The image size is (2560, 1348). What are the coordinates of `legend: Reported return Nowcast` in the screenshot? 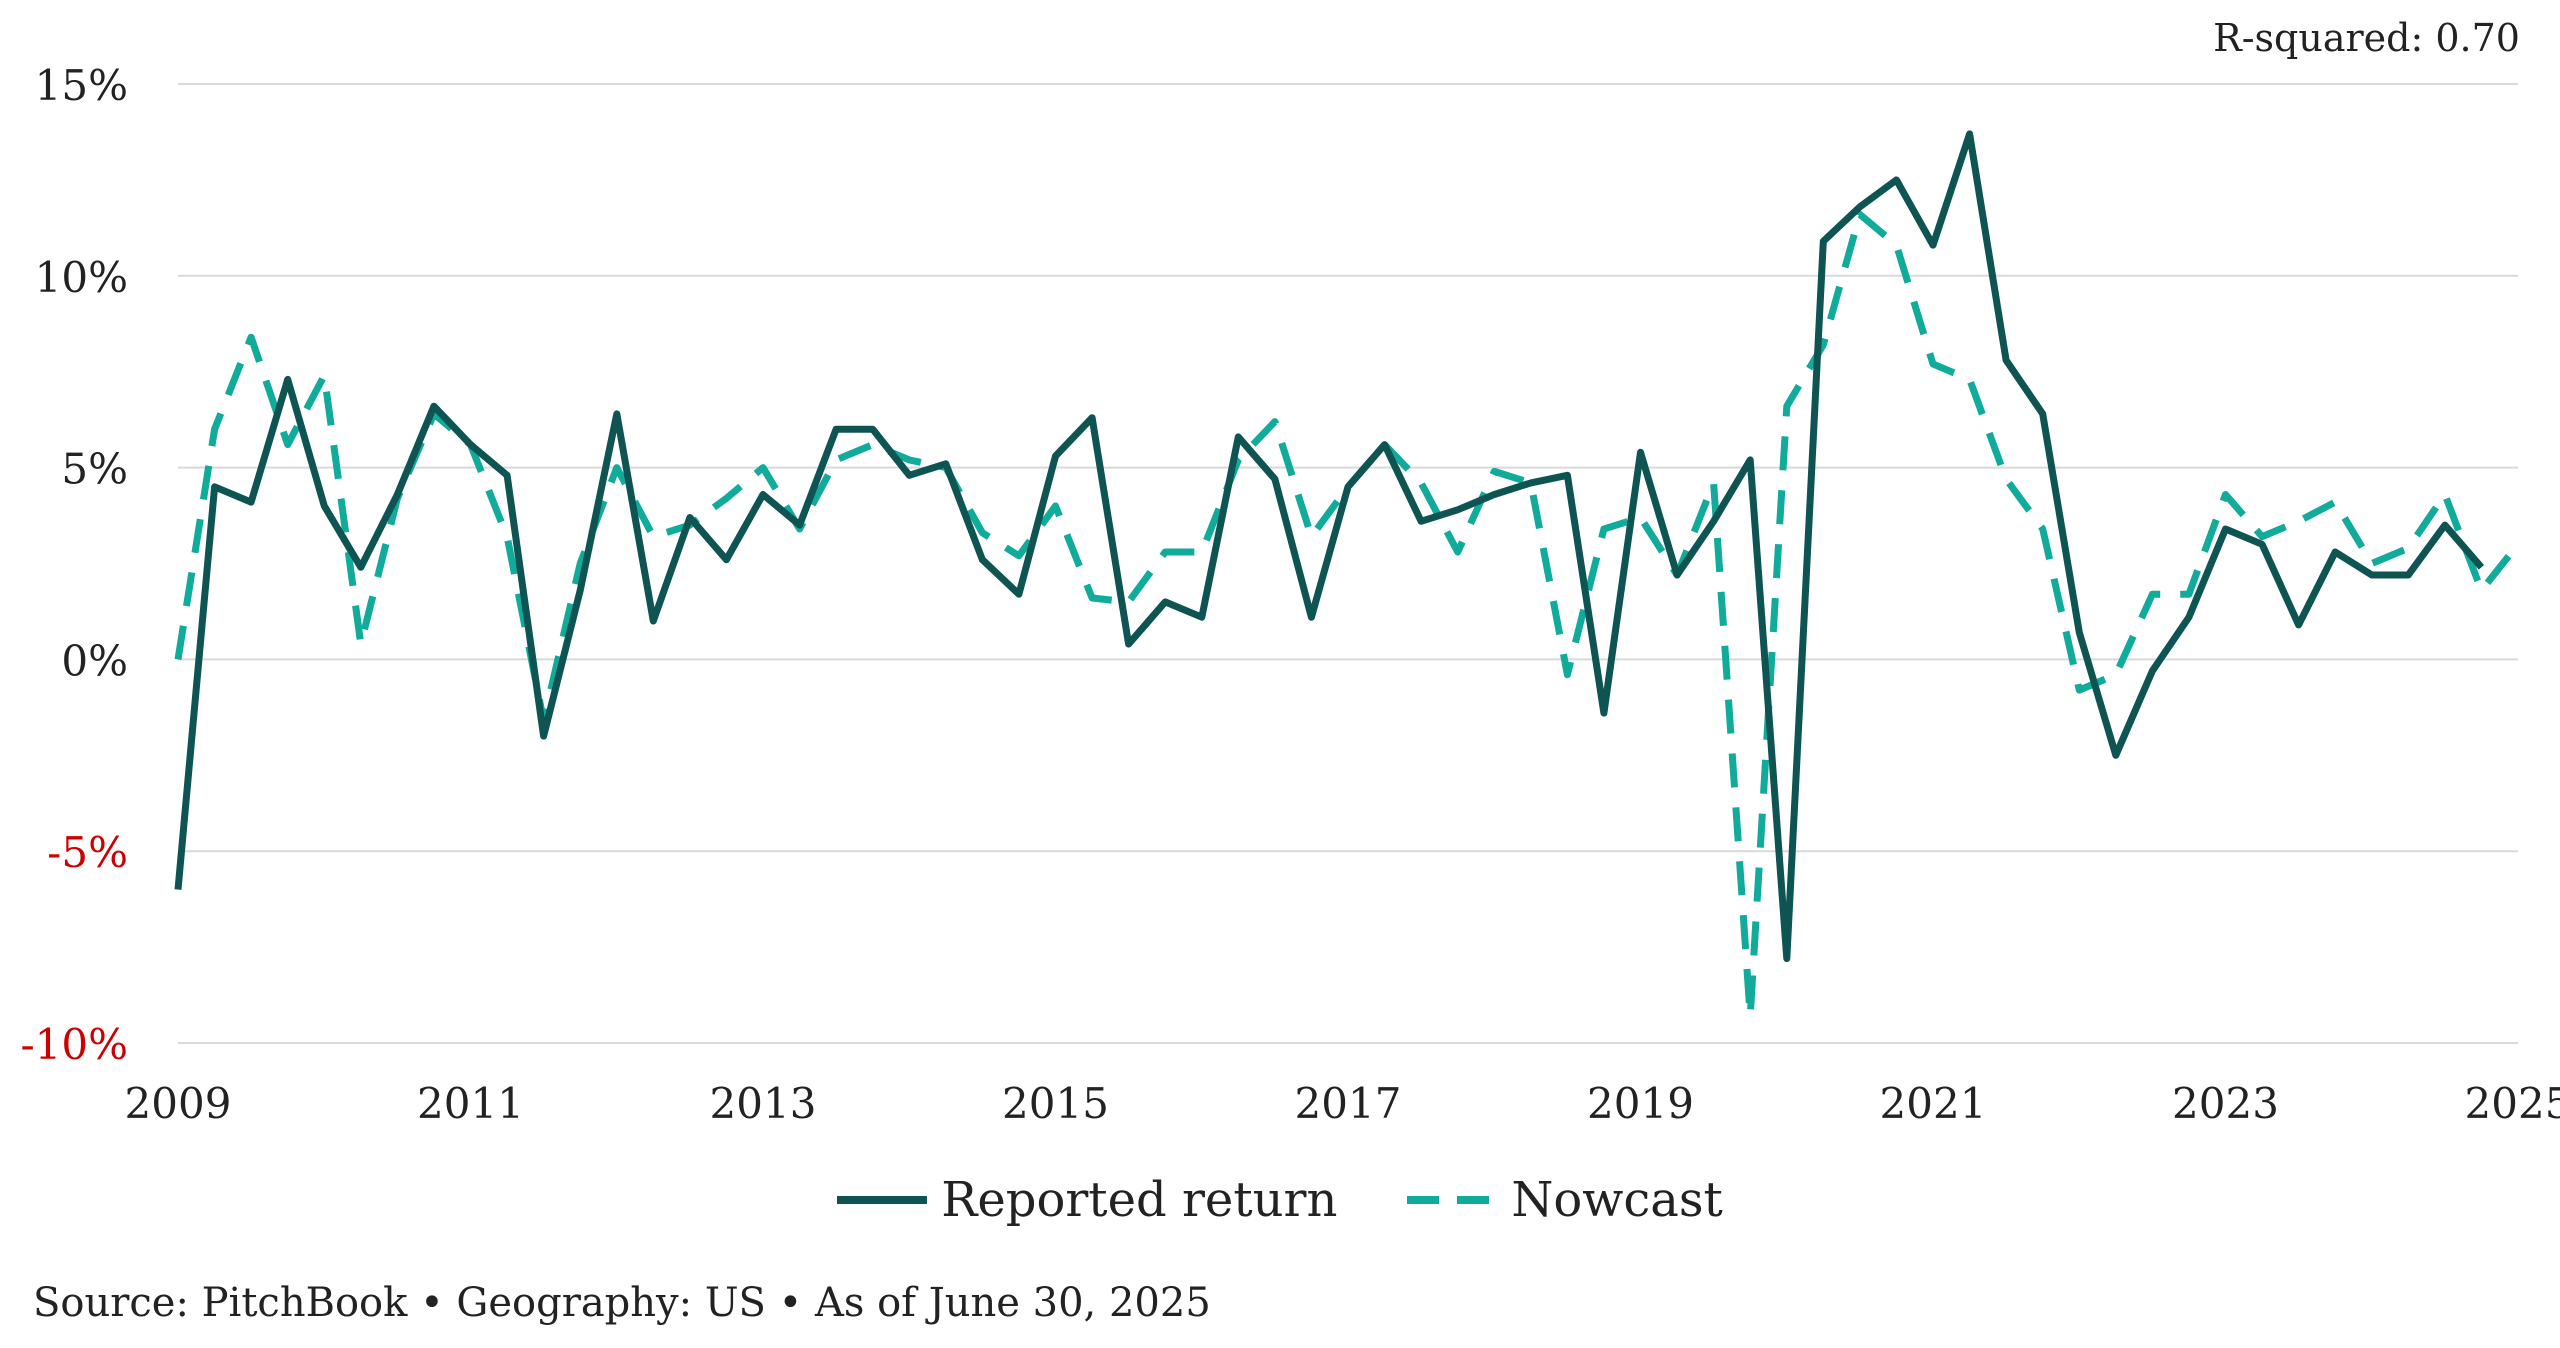 It's located at (1280, 1200).